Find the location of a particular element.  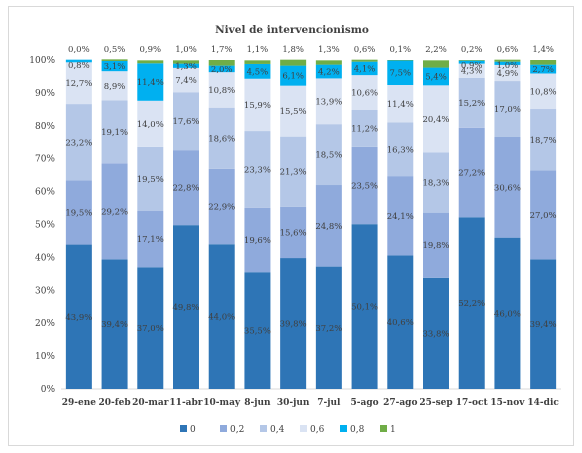

x-tick-label: 7-jul is located at coordinates (329, 403).